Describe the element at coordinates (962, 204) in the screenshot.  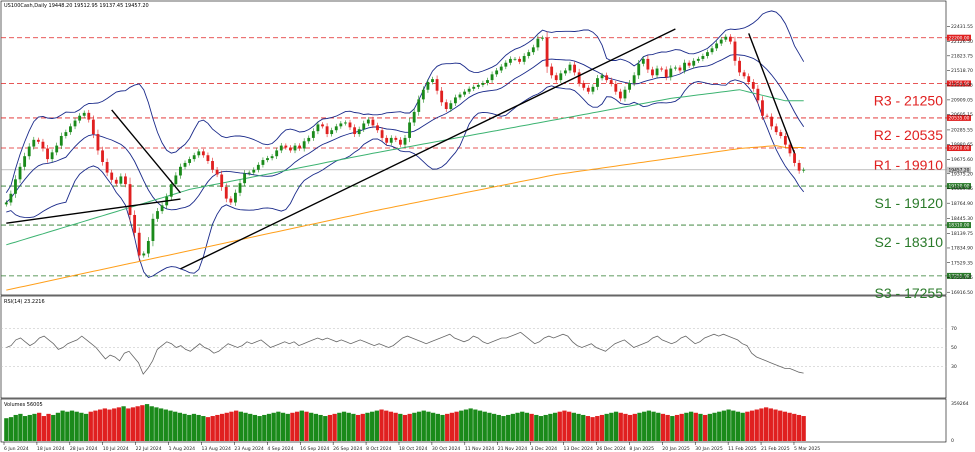
I see `price-tick-label: 18764.90` at that location.